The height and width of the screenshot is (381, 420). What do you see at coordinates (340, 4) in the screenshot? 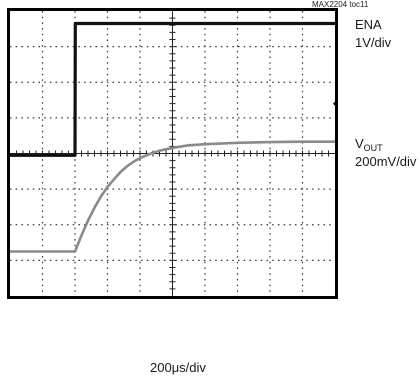
I see `figure-id: MAX2204 toc11` at bounding box center [340, 4].